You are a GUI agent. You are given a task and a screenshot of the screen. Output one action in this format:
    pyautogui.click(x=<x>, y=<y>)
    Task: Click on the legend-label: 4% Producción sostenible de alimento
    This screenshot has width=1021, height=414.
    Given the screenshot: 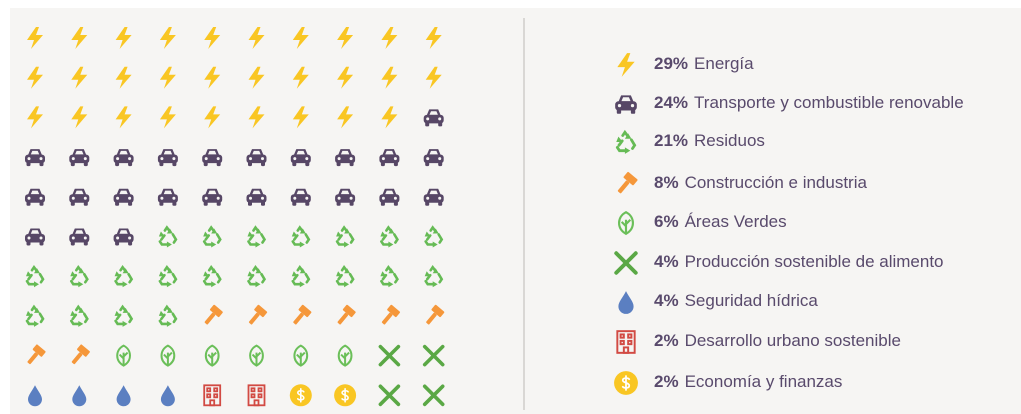 What is the action you would take?
    pyautogui.click(x=799, y=261)
    